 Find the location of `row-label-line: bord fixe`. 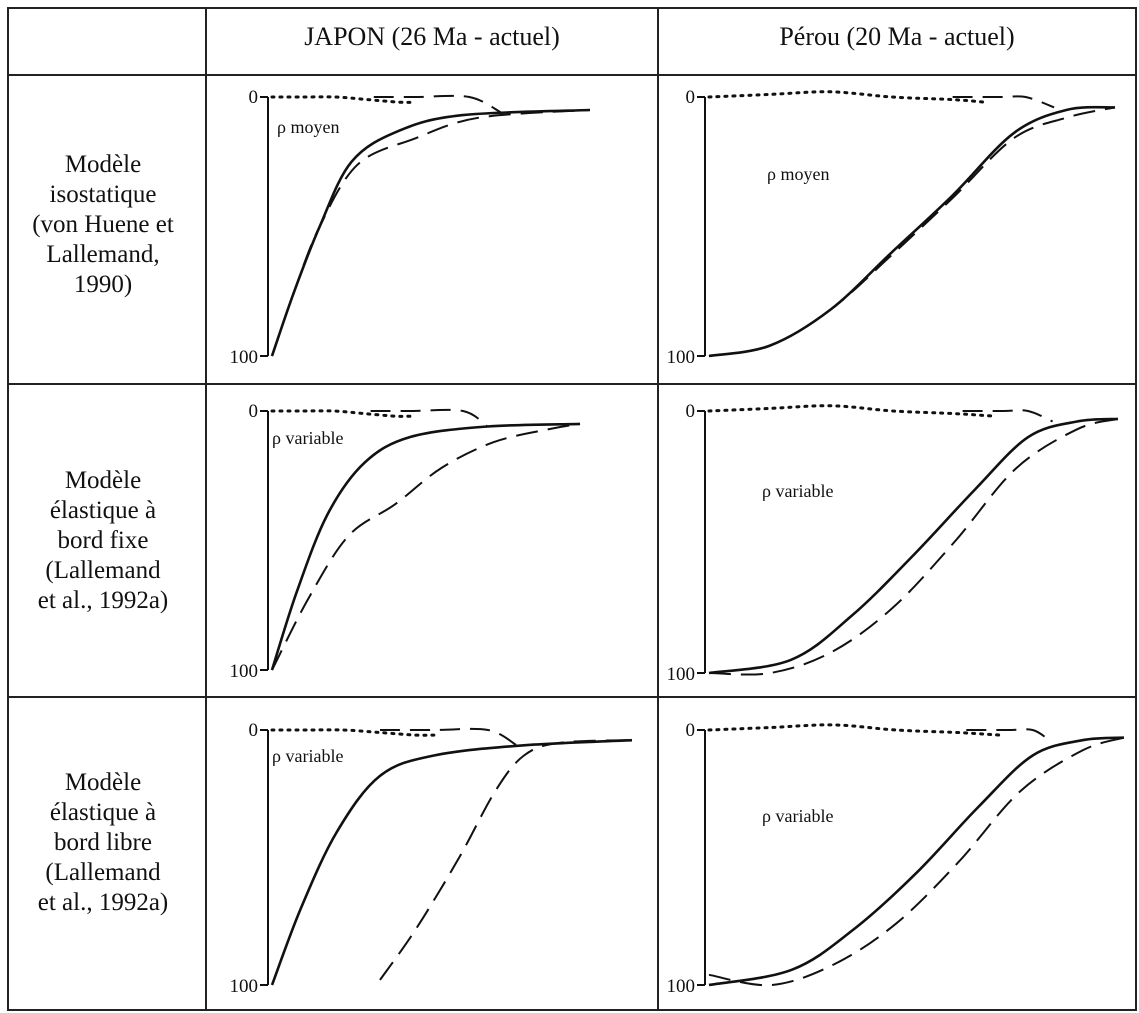

row-label-line: bord fixe is located at coordinates (103, 540).